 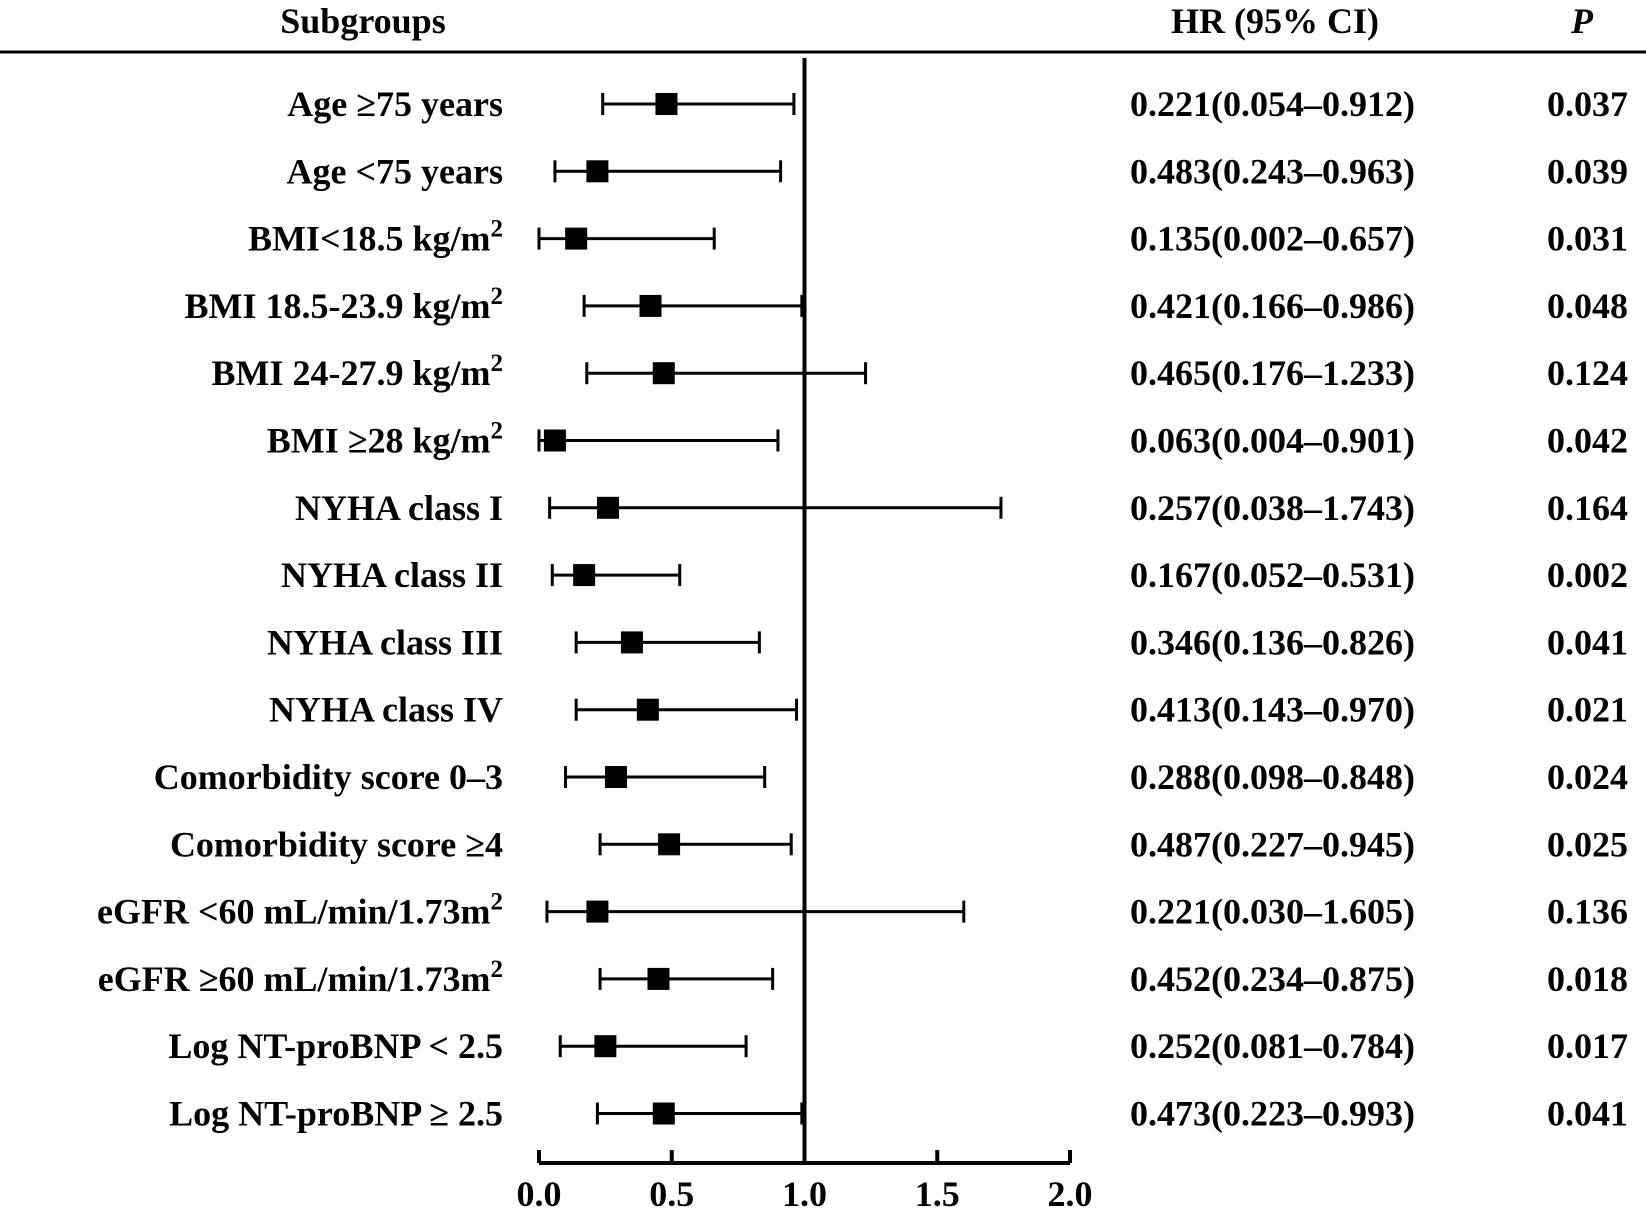 I want to click on row-label: eGFR <60 mL/min/1.73m2, so click(x=300, y=910).